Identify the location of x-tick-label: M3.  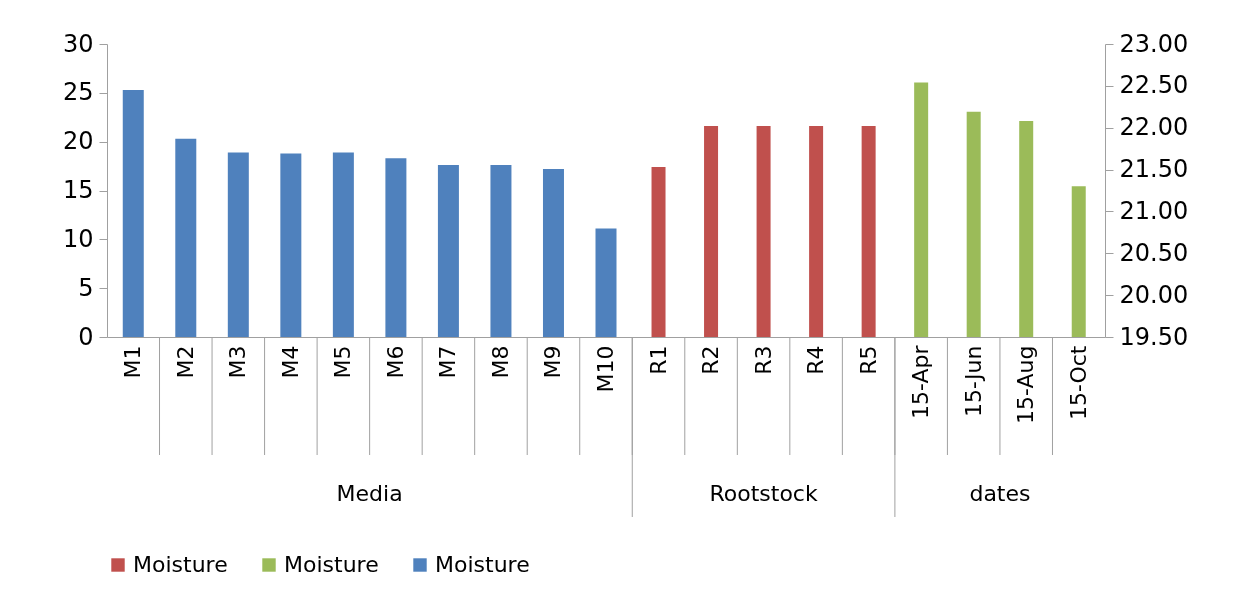
(238, 362).